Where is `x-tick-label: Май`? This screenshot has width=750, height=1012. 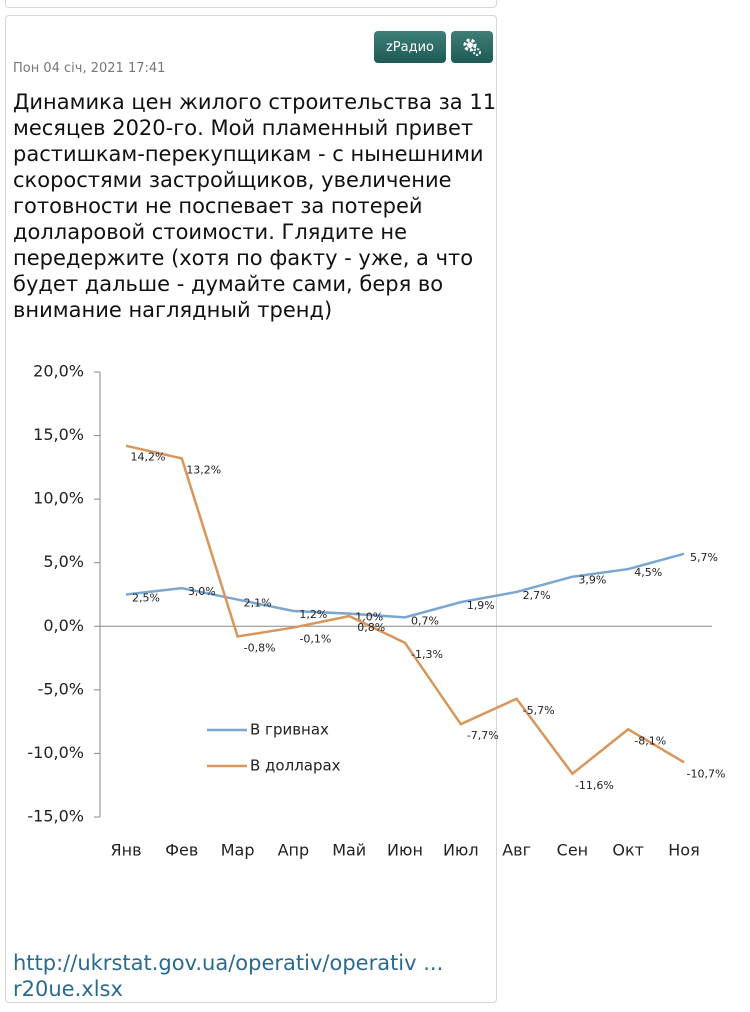
x-tick-label: Май is located at coordinates (349, 850).